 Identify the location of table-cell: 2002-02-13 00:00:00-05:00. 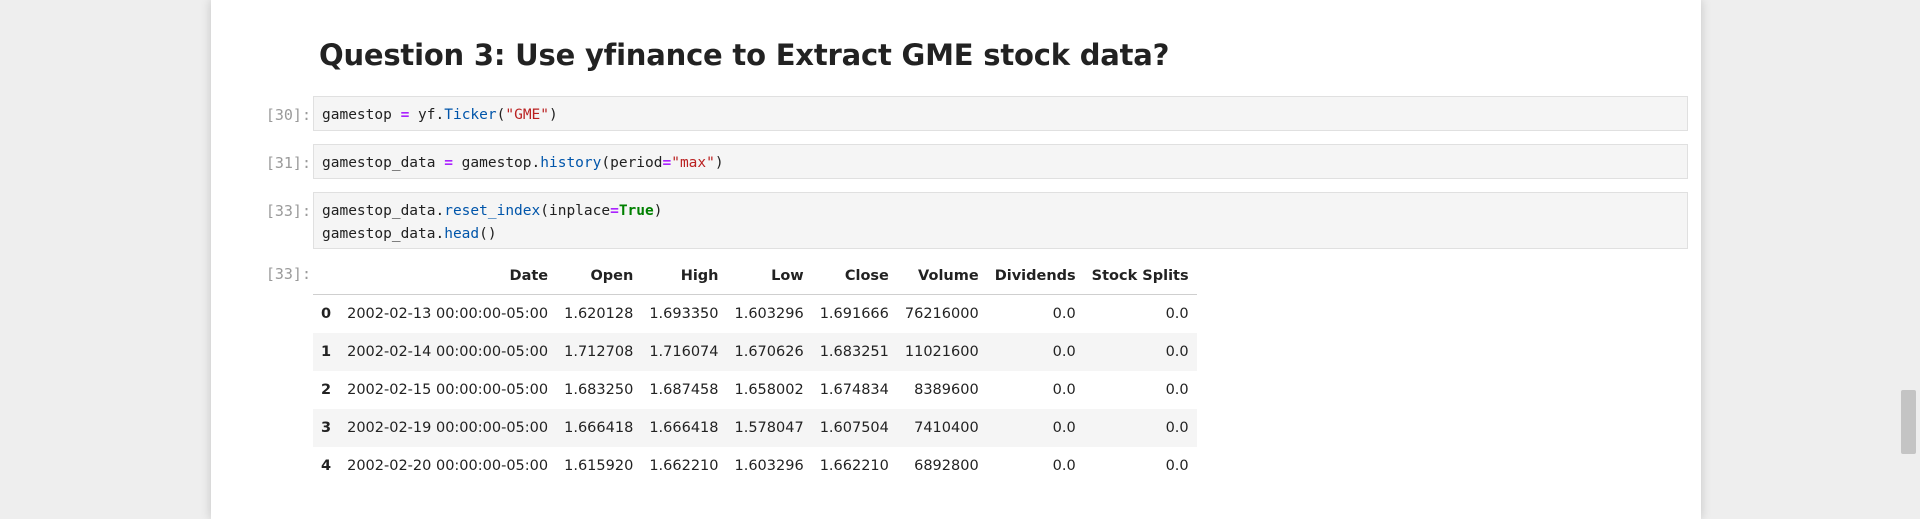
(448, 314).